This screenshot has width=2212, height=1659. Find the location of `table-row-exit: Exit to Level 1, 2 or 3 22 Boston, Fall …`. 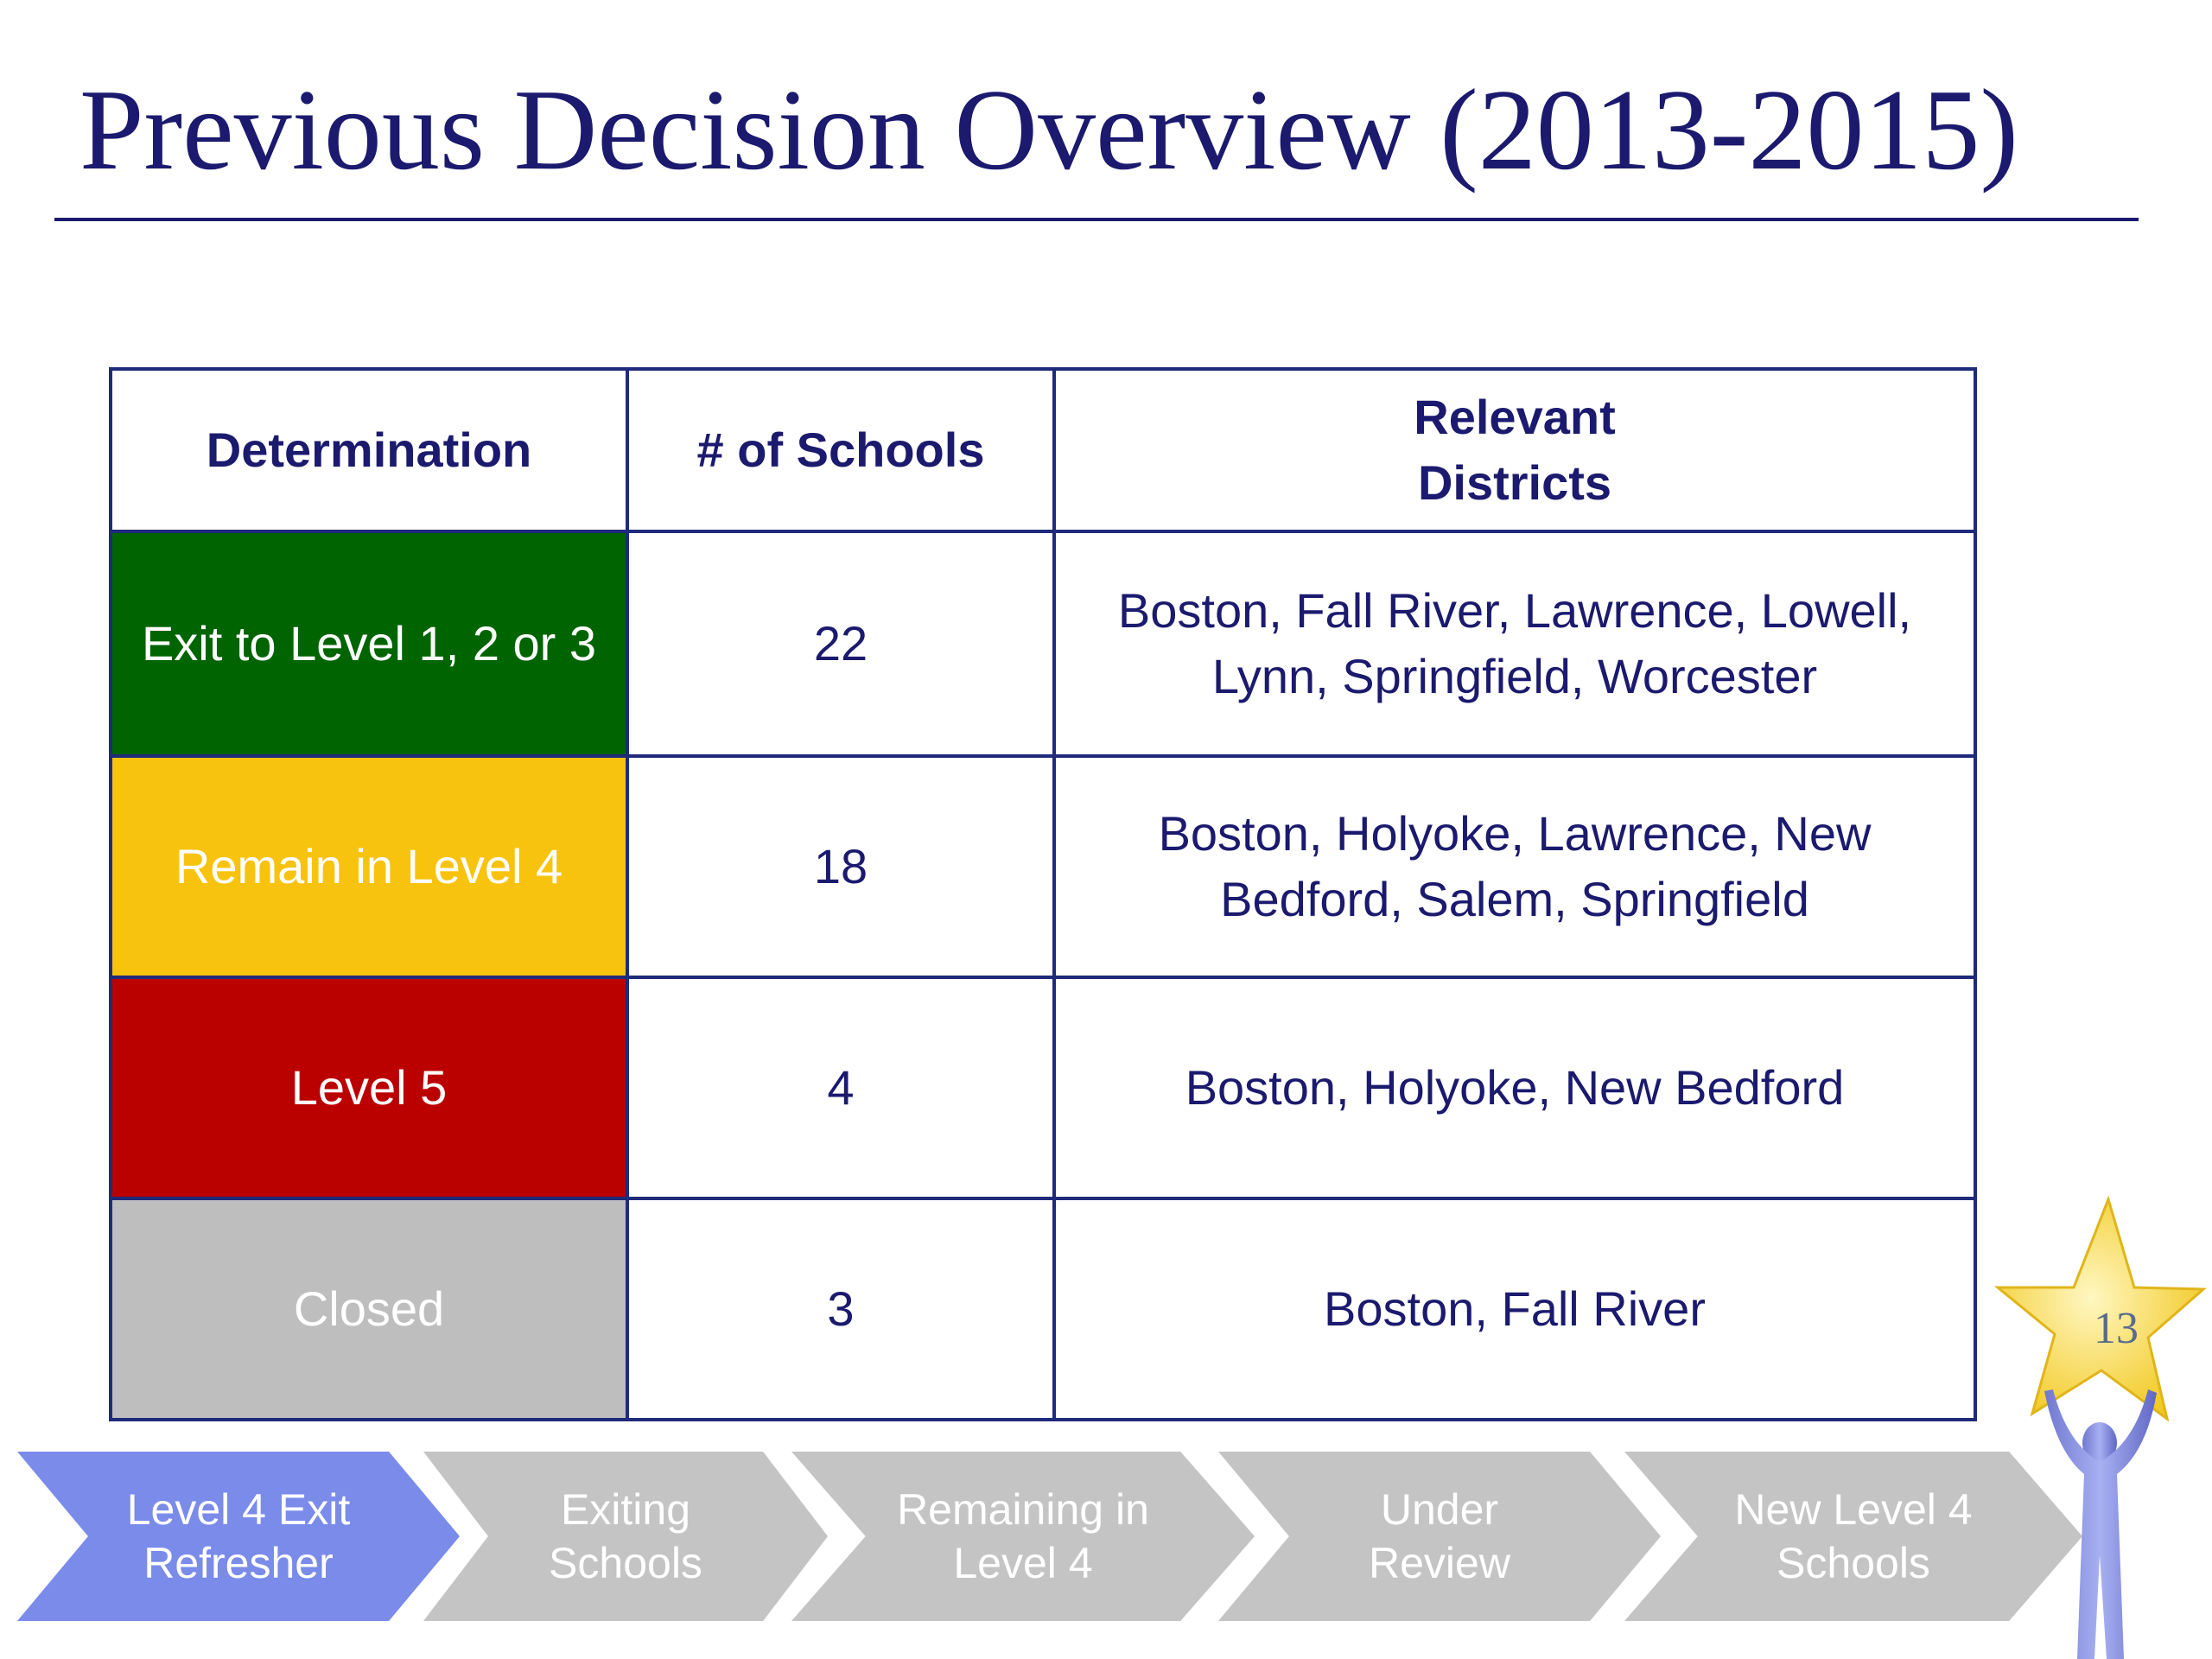

table-row-exit: Exit to Level 1, 2 or 3 22 Boston, Fall … is located at coordinates (1043, 644).